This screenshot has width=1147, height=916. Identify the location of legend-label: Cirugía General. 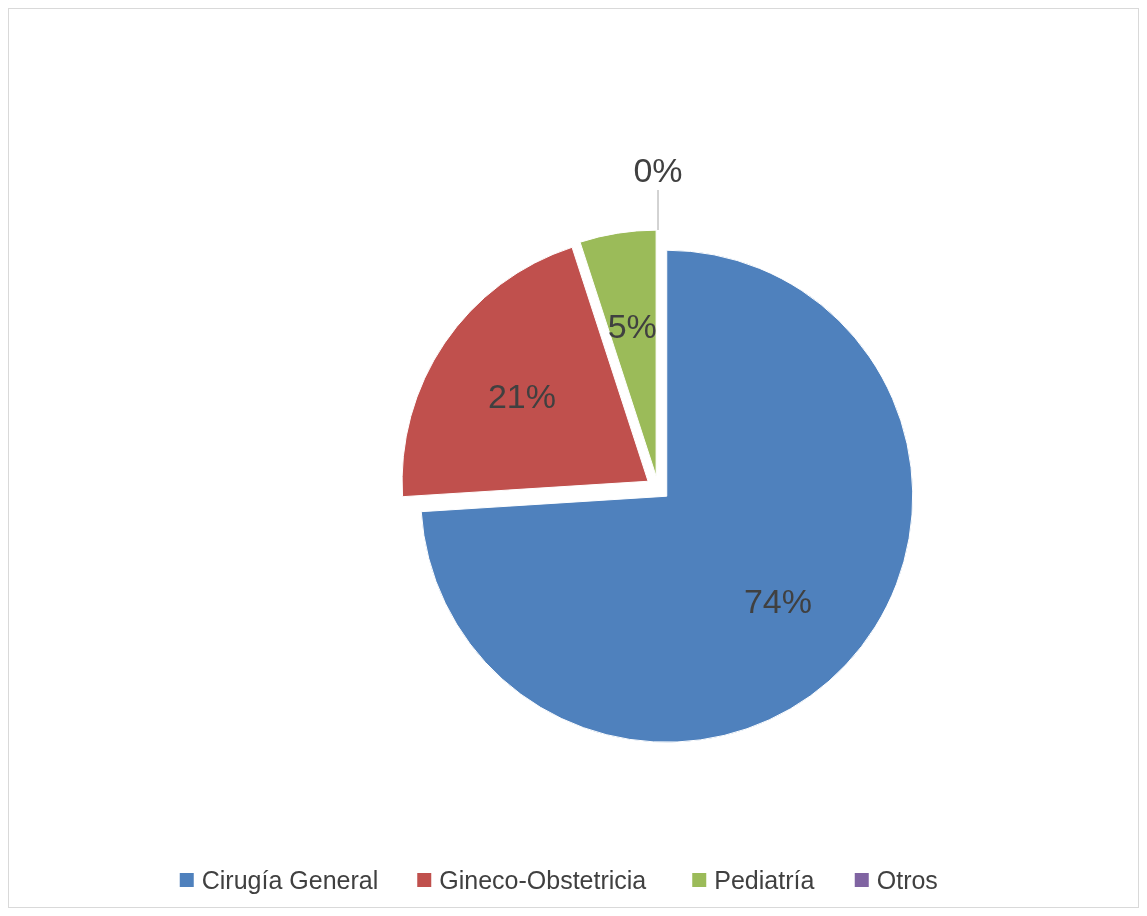
(290, 880).